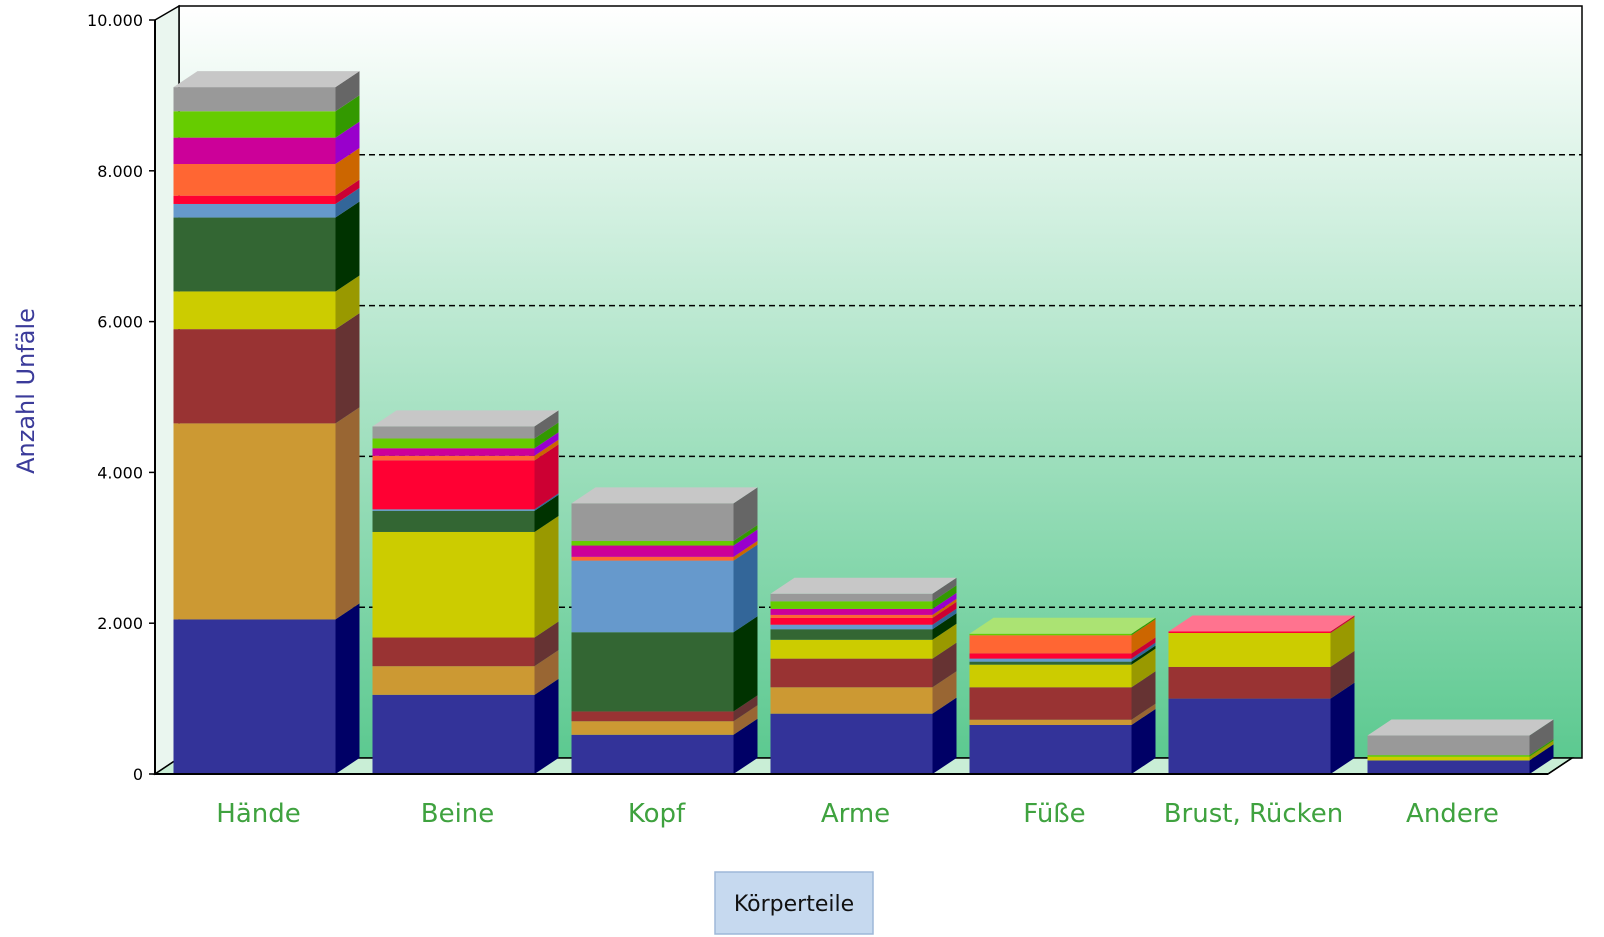  What do you see at coordinates (115, 20) in the screenshot?
I see `y-tick-label: 10.000` at bounding box center [115, 20].